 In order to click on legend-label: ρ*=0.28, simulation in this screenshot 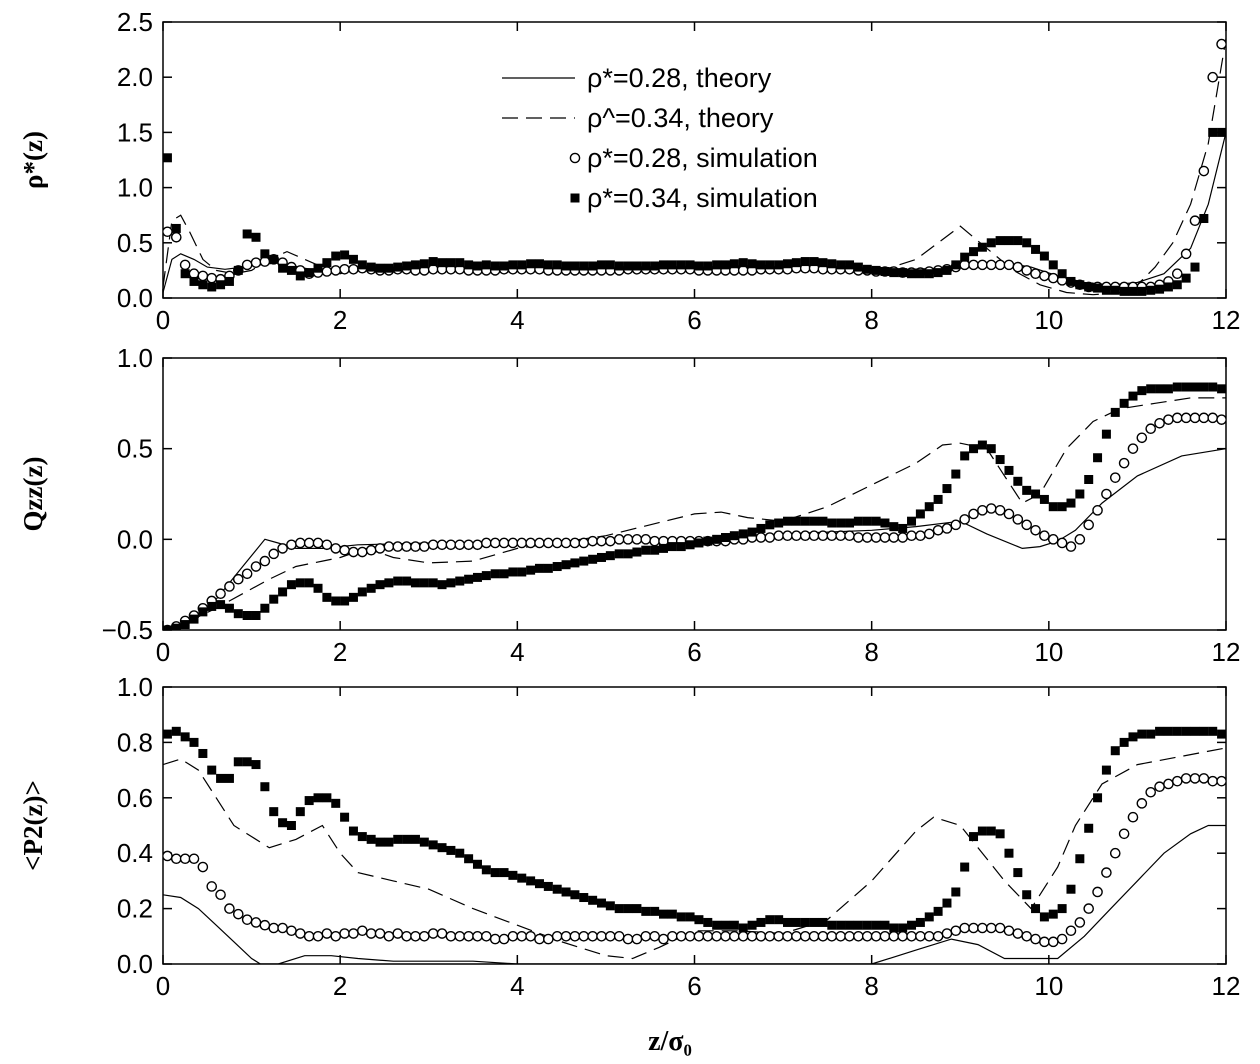, I will do `click(702, 158)`.